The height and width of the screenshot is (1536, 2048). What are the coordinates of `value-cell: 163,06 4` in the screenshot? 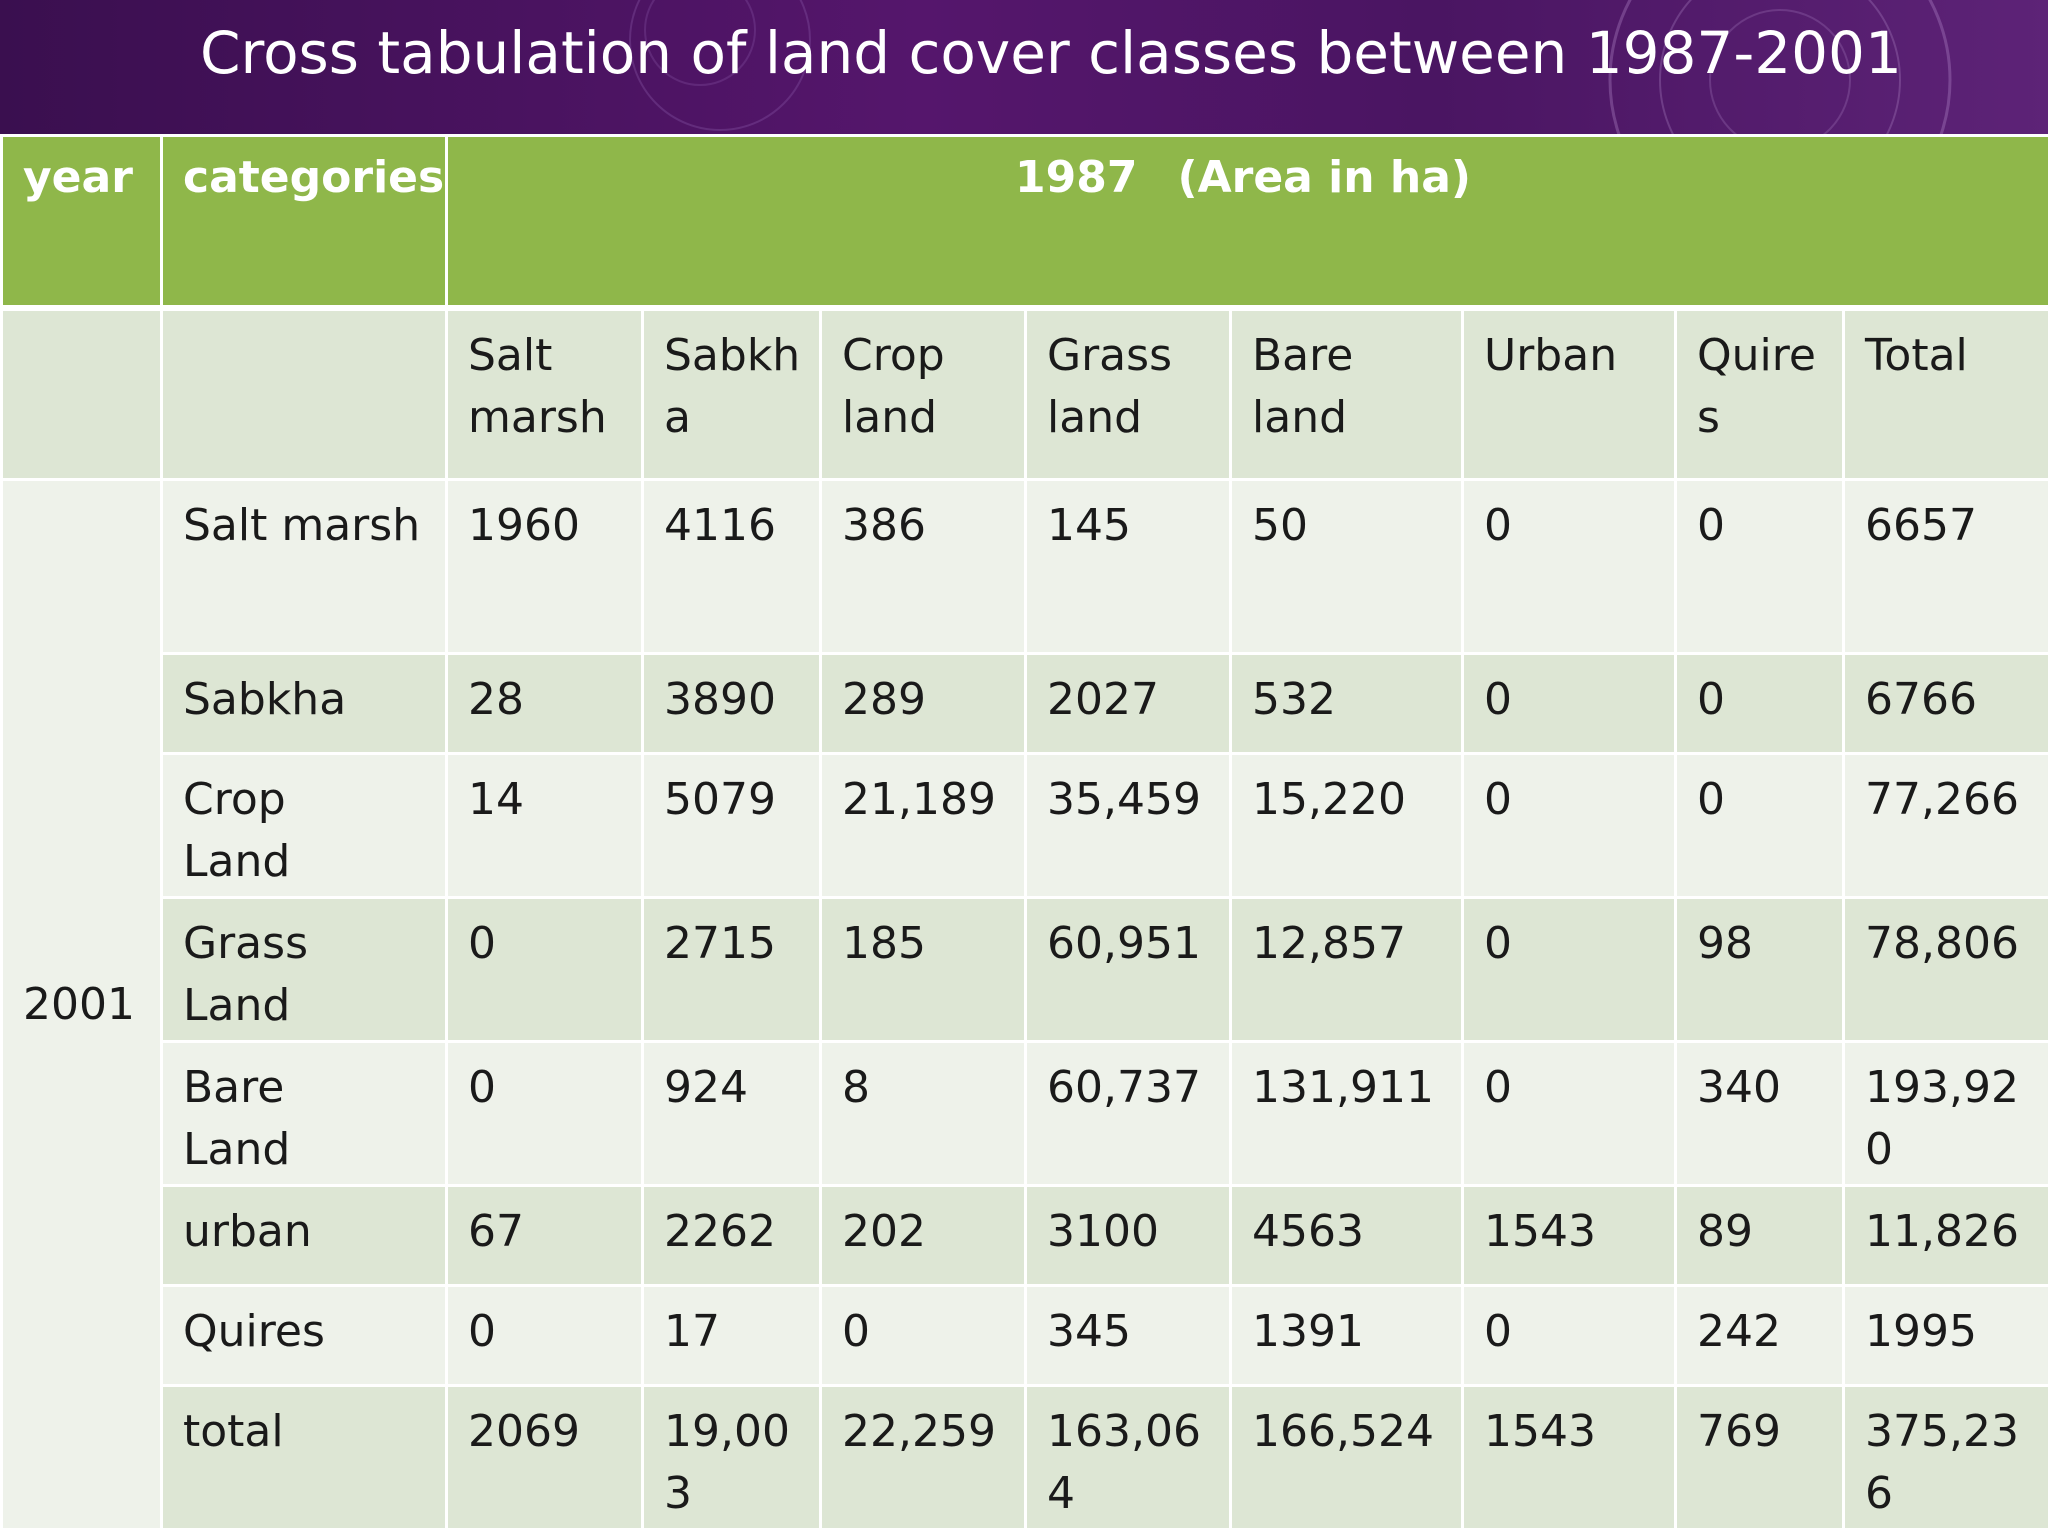 It's located at (1128, 1457).